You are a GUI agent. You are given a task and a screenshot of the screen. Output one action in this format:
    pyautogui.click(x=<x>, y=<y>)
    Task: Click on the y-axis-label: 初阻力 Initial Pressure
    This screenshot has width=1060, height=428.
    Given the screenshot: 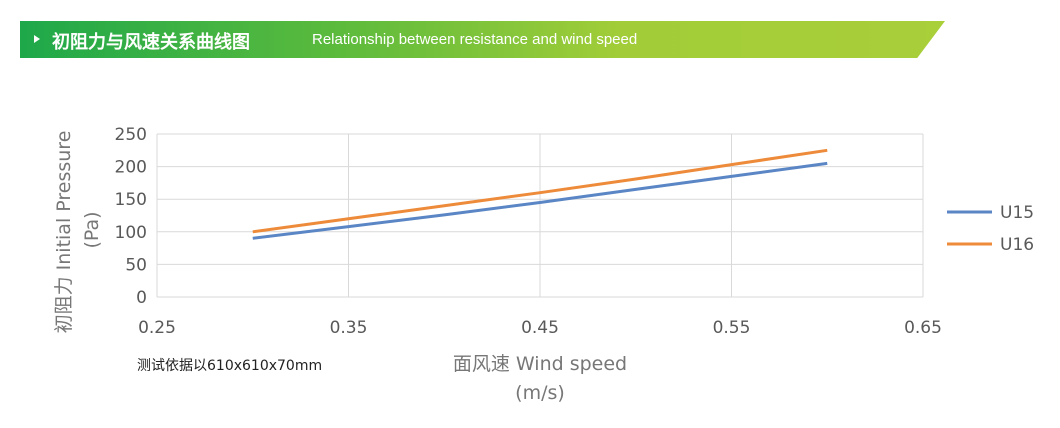 What is the action you would take?
    pyautogui.click(x=64, y=232)
    